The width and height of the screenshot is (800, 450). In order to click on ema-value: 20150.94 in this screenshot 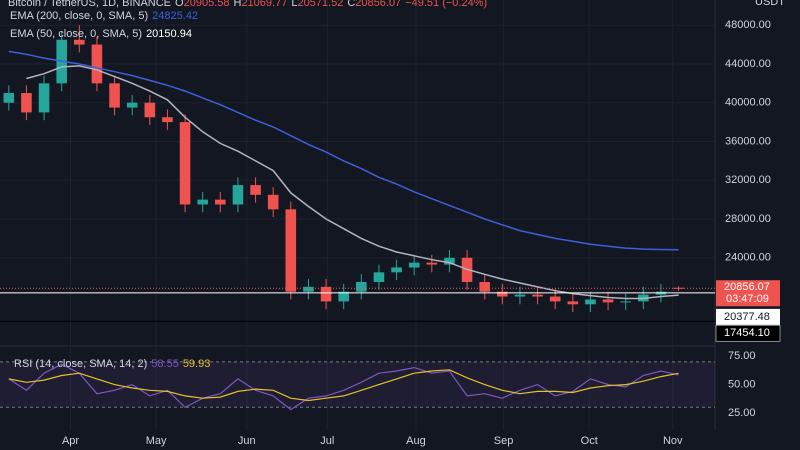, I will do `click(169, 34)`.